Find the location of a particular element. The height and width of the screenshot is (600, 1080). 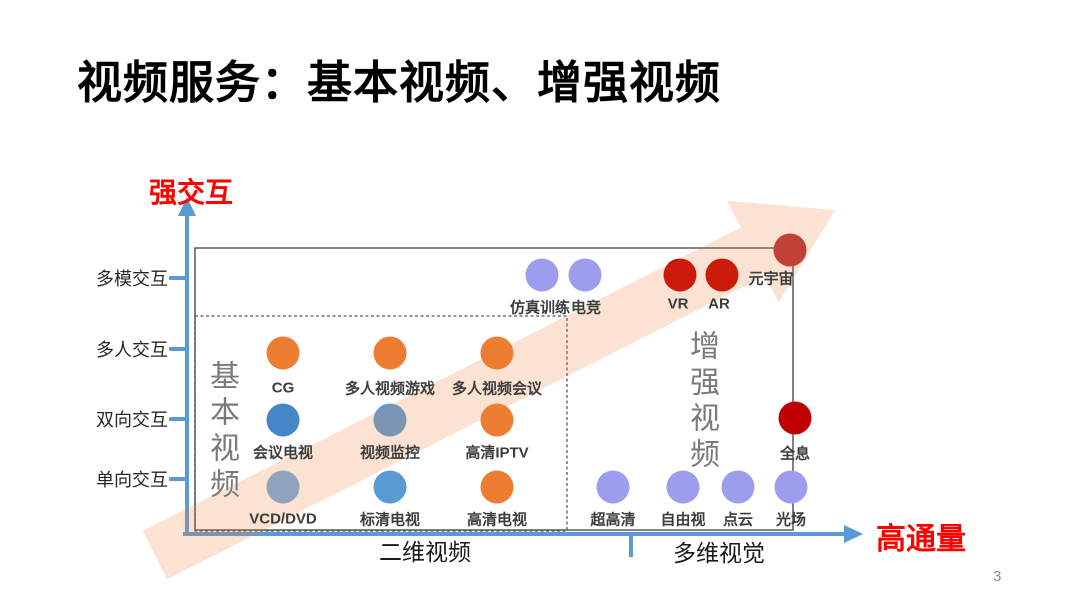

dot-sd-tv is located at coordinates (390, 487).